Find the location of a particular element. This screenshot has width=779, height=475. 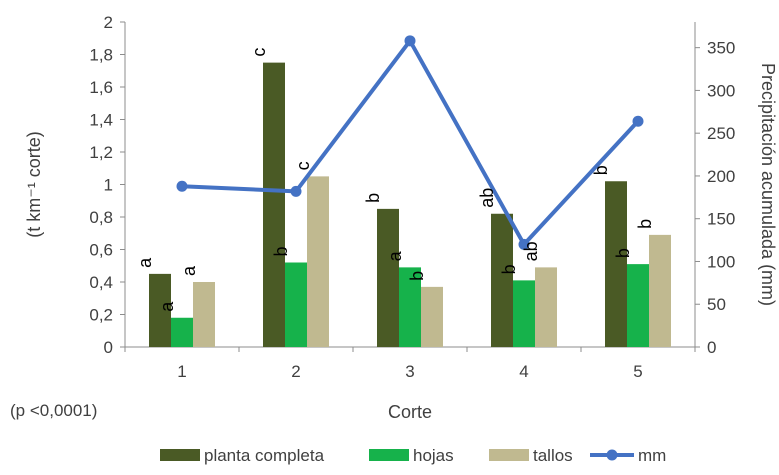

y-right-tick-label: 50 is located at coordinates (716, 304).